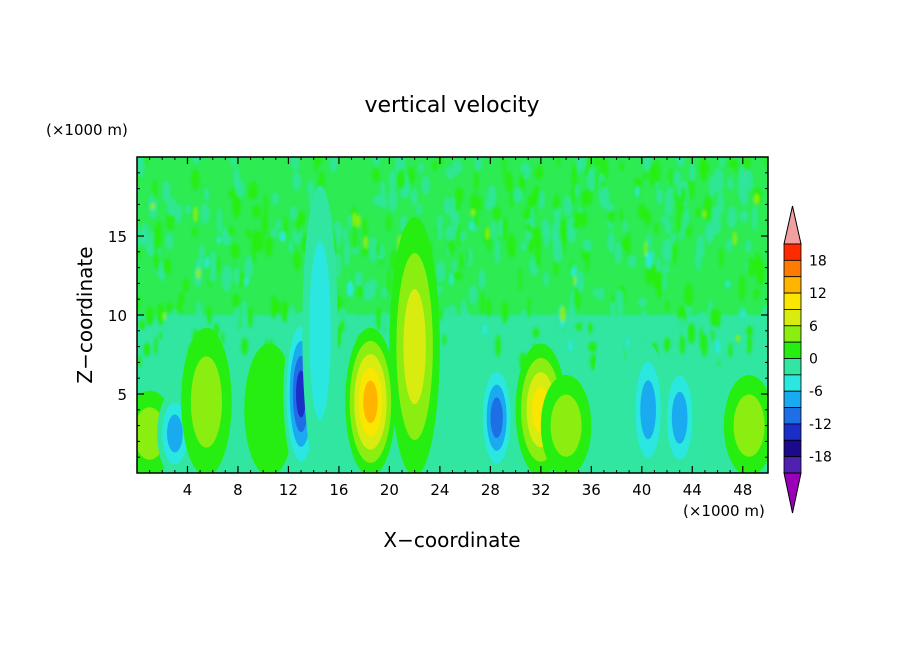 This screenshot has width=904, height=654. Describe the element at coordinates (497, 416) in the screenshot. I see `downdraft-cell` at that location.